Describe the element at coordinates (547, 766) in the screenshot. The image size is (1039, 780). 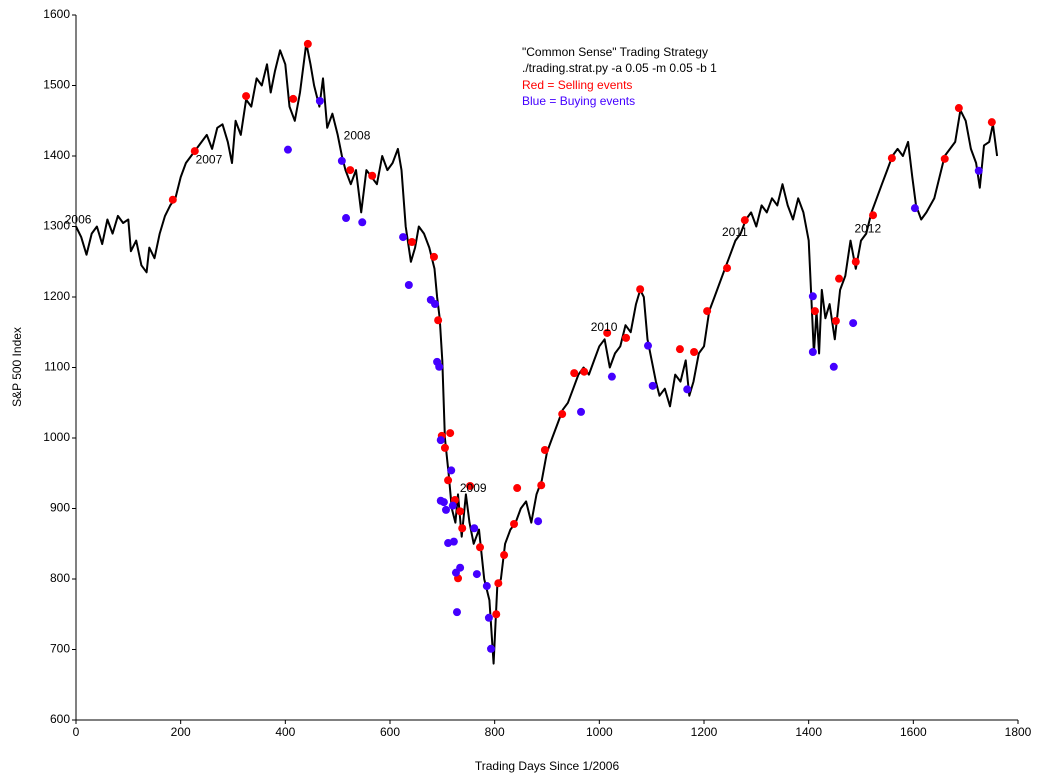
I see `x-axis-label: Trading Days Since 1/2006` at that location.